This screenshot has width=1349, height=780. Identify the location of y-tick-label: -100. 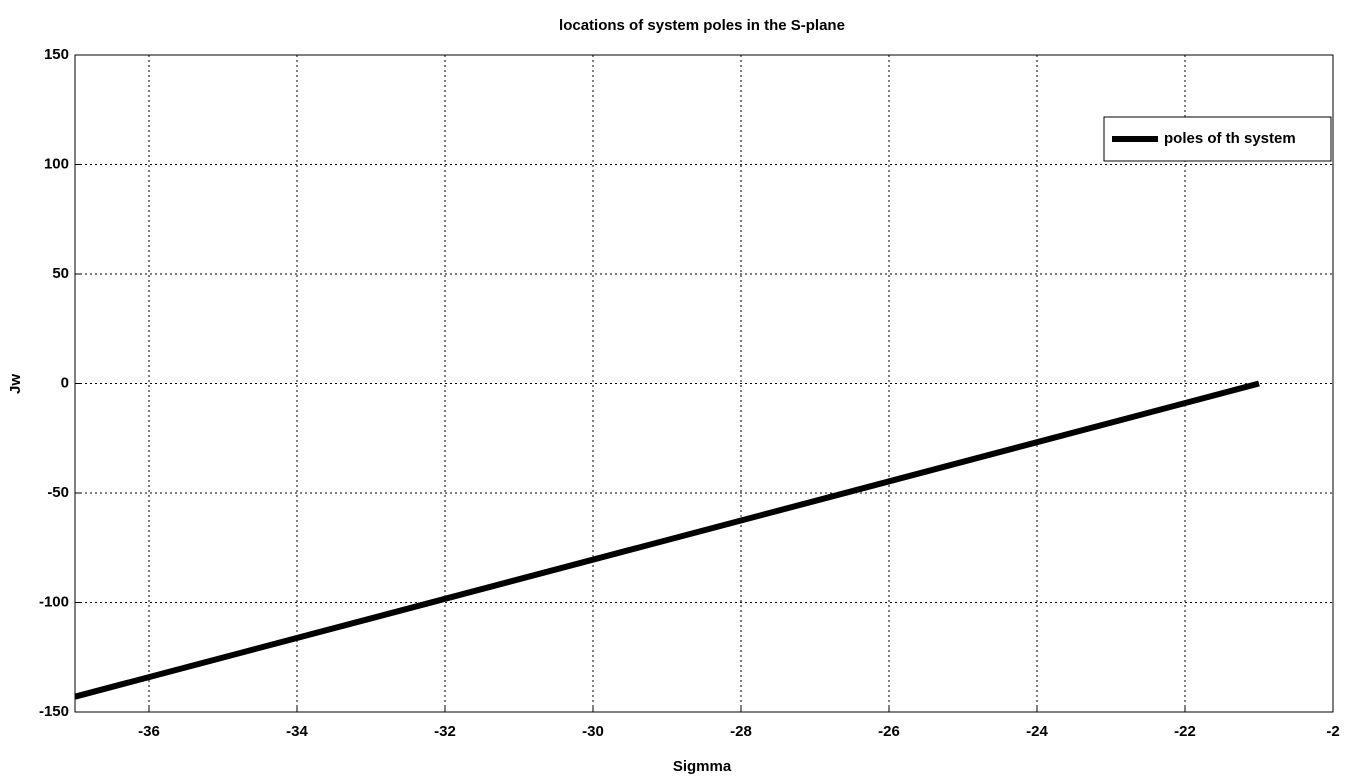
(54, 601).